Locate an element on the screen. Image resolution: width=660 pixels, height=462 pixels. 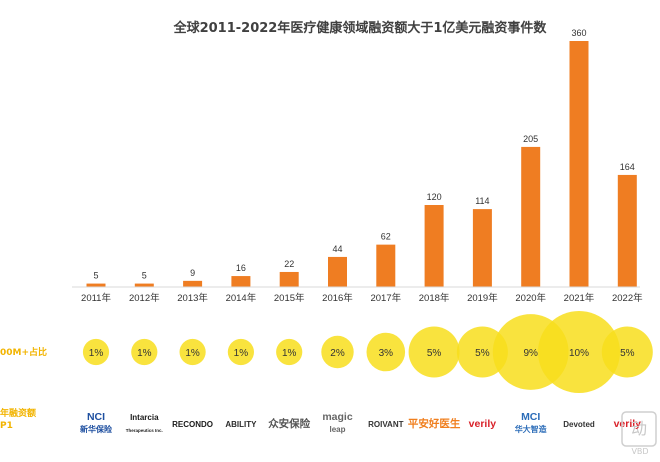
x-tick-label: 2018年 is located at coordinates (434, 298).